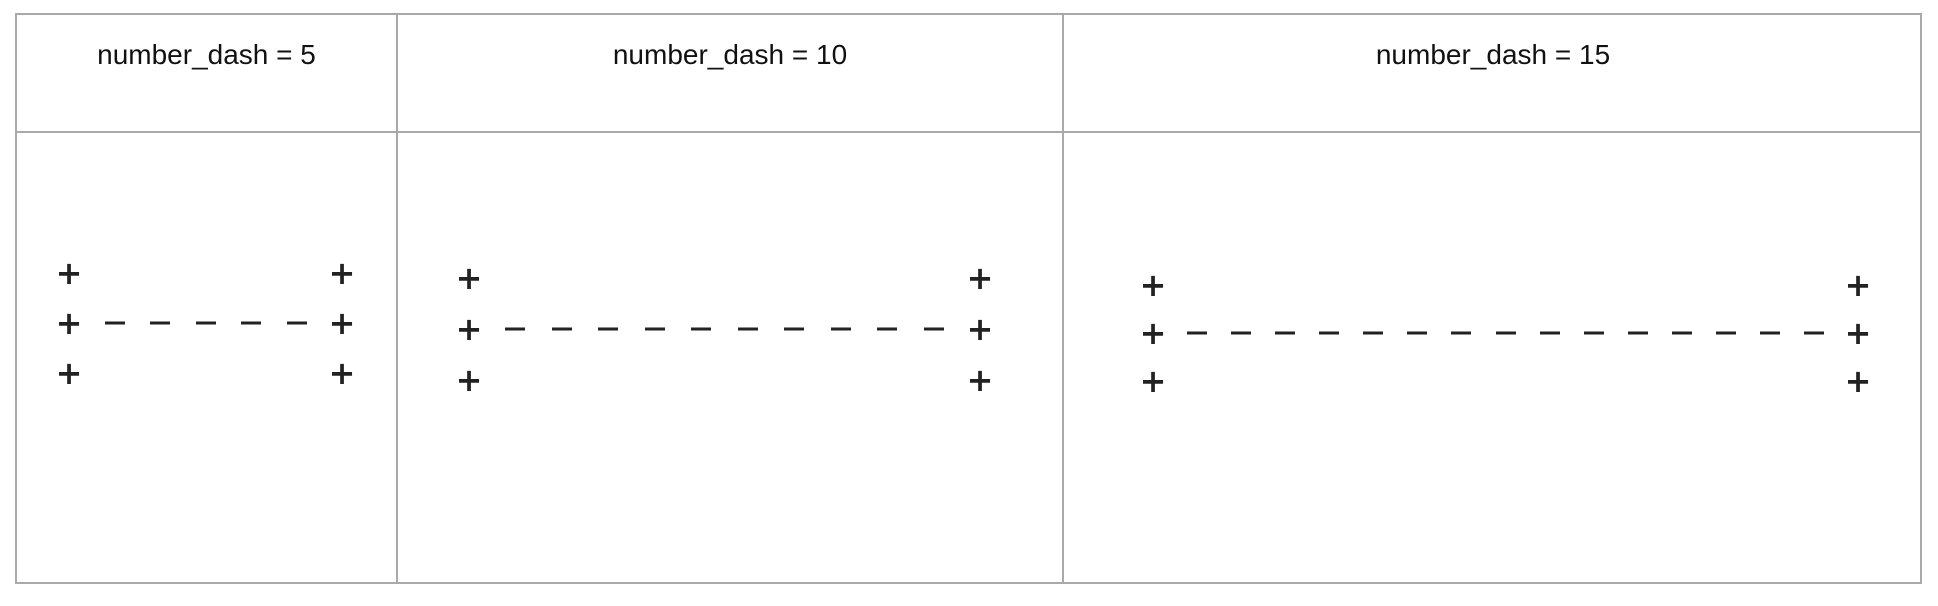  I want to click on header-cell-3: number_dash = 15, so click(1493, 73).